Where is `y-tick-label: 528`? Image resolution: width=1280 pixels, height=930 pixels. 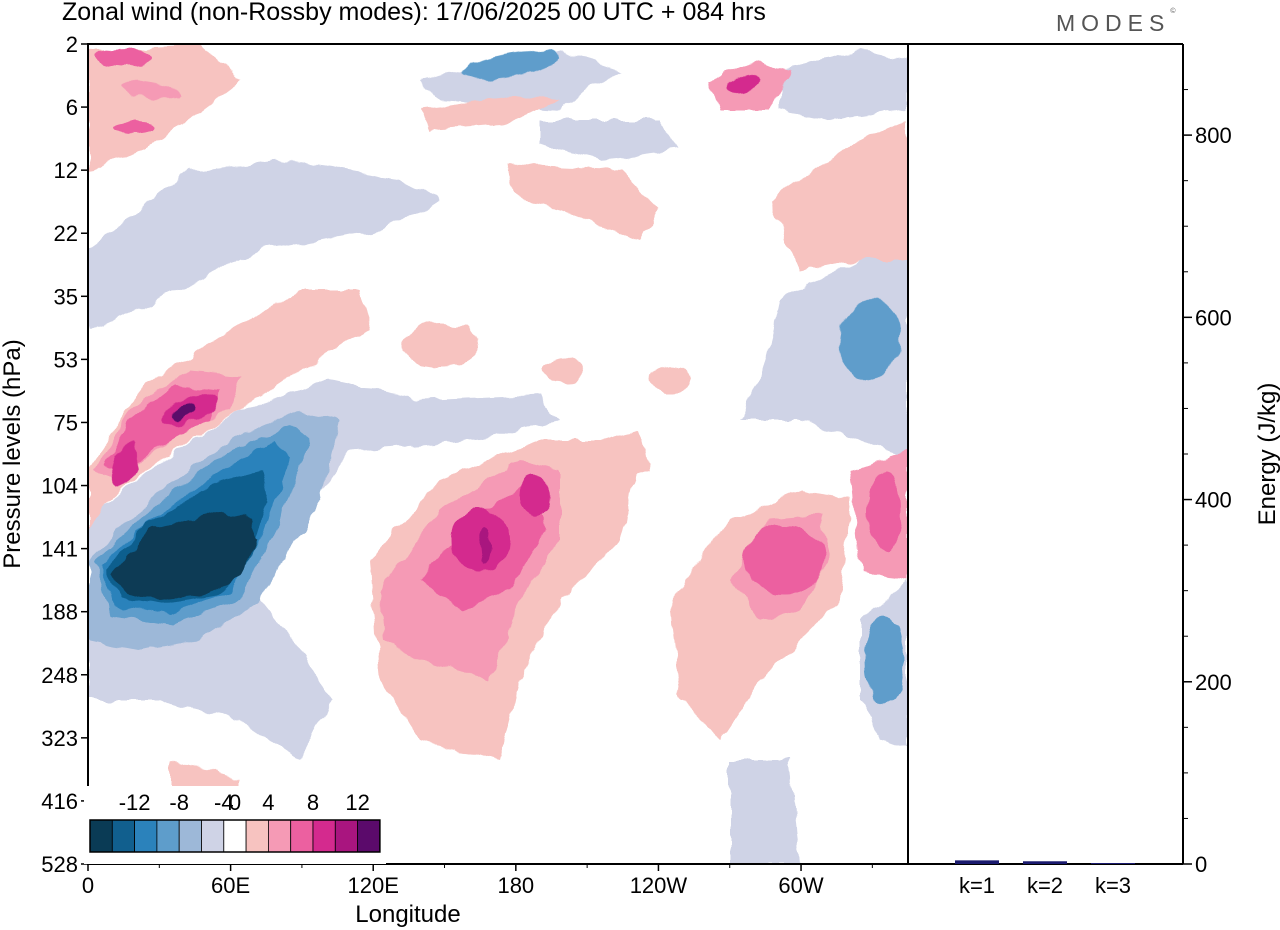
y-tick-label: 528 is located at coordinates (59, 864).